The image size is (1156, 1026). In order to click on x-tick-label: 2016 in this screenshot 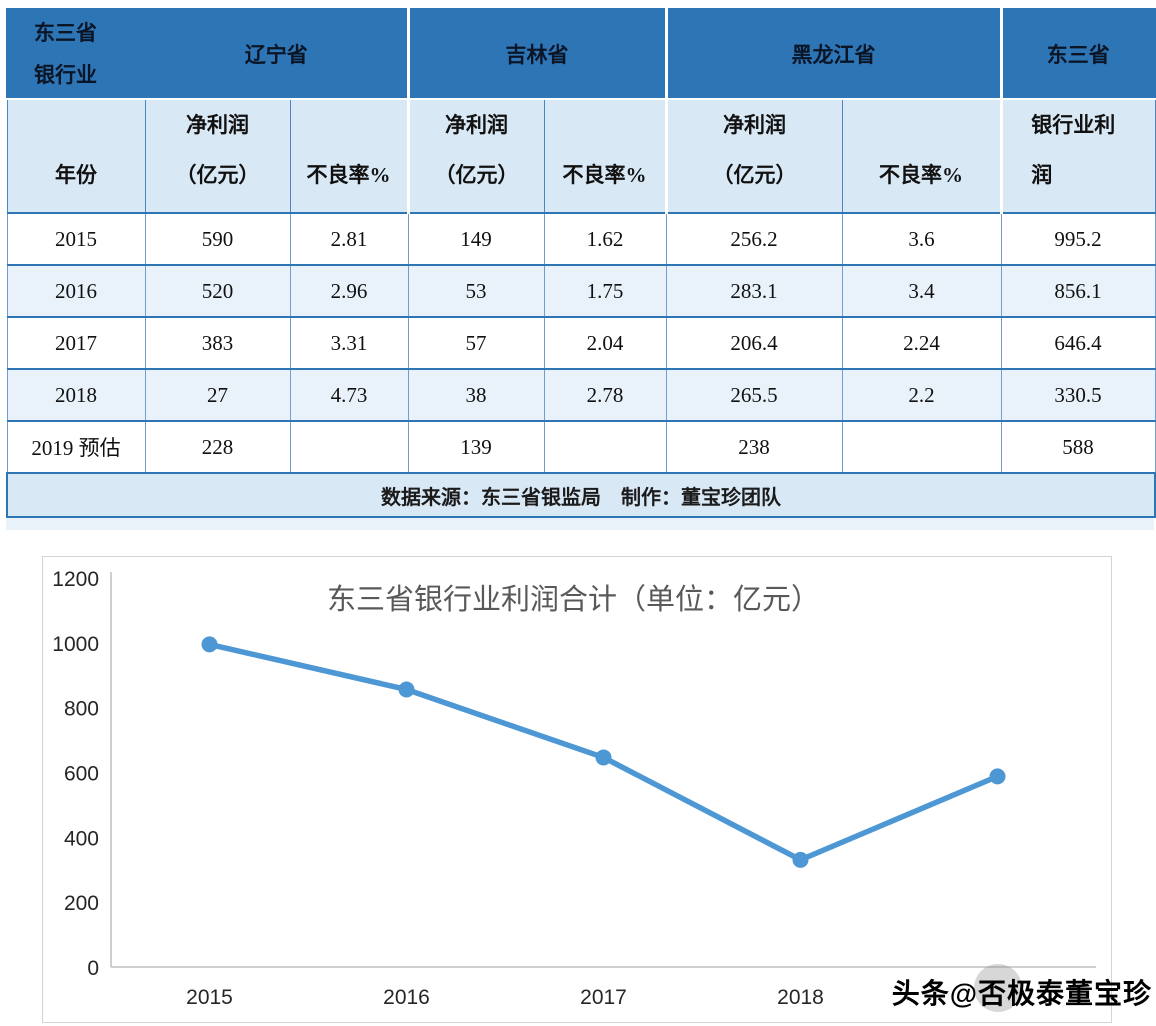, I will do `click(406, 997)`.